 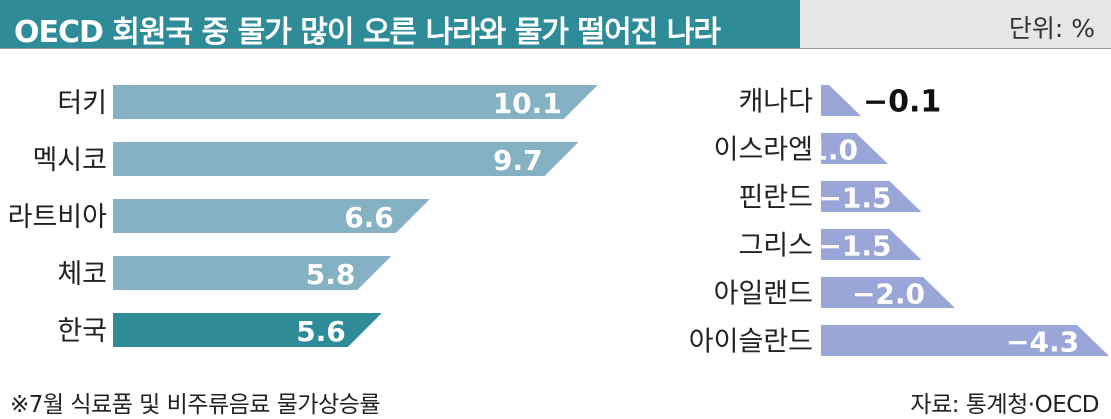 What do you see at coordinates (369, 217) in the screenshot?
I see `value-label-rise-2: 6.6` at bounding box center [369, 217].